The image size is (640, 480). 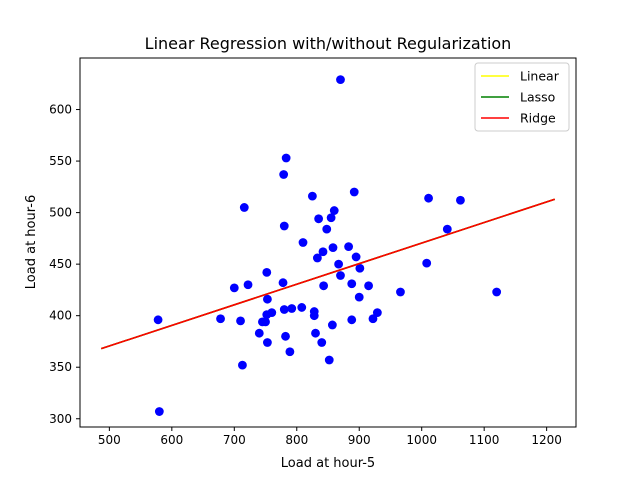 What do you see at coordinates (328, 463) in the screenshot?
I see `x-axis-label: Load at hour-5` at bounding box center [328, 463].